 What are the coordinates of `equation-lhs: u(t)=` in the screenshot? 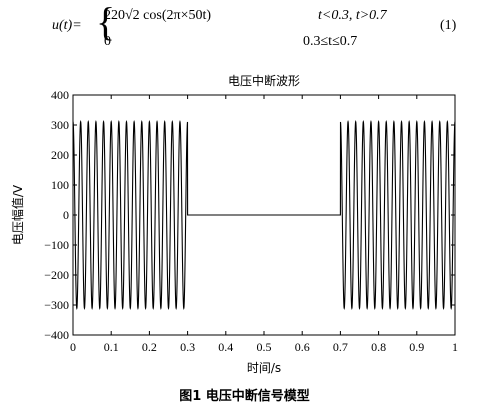 It's located at (67, 25).